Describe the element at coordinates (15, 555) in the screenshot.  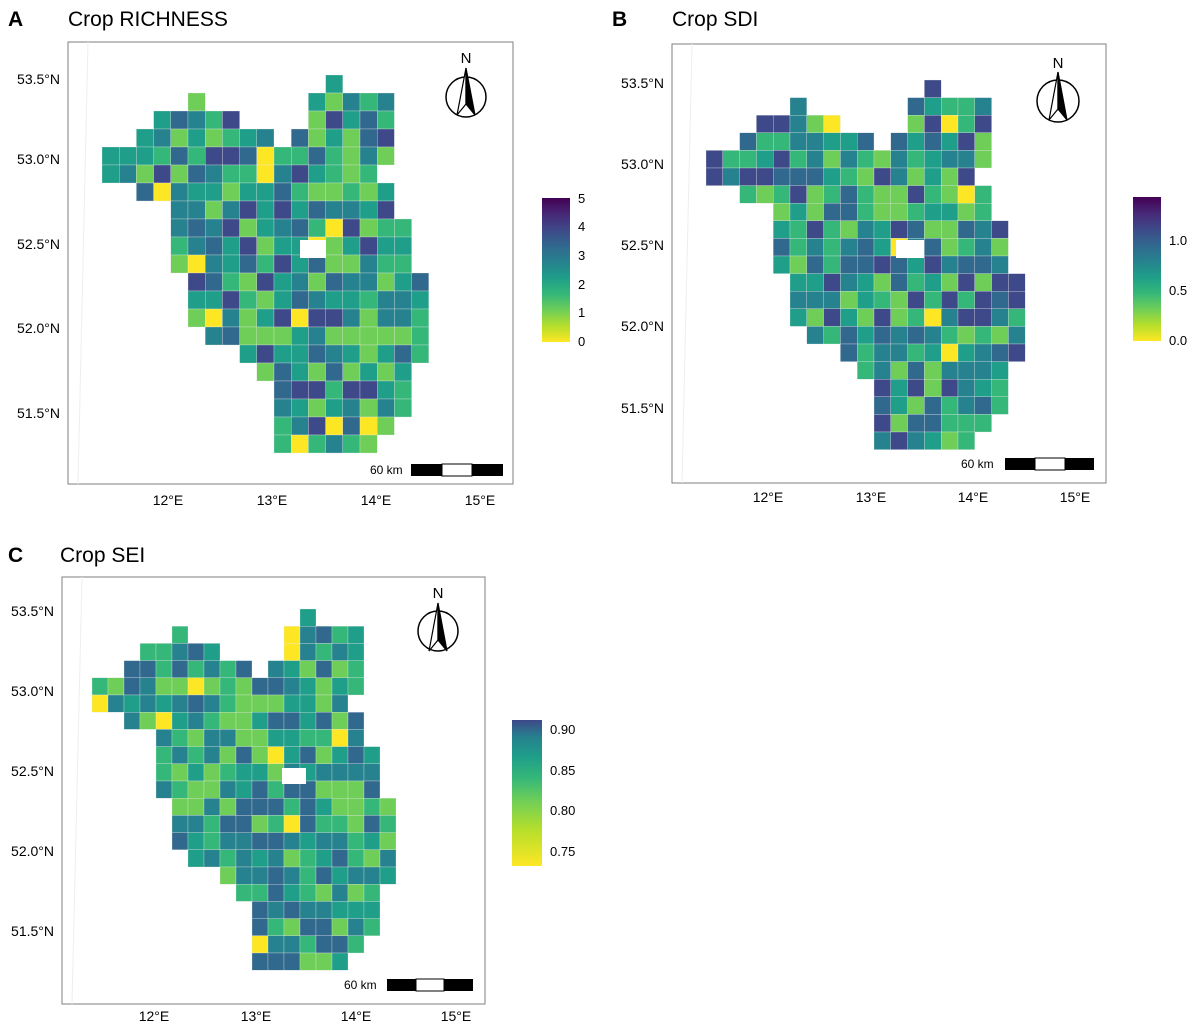
I see `panel-letter: C` at that location.